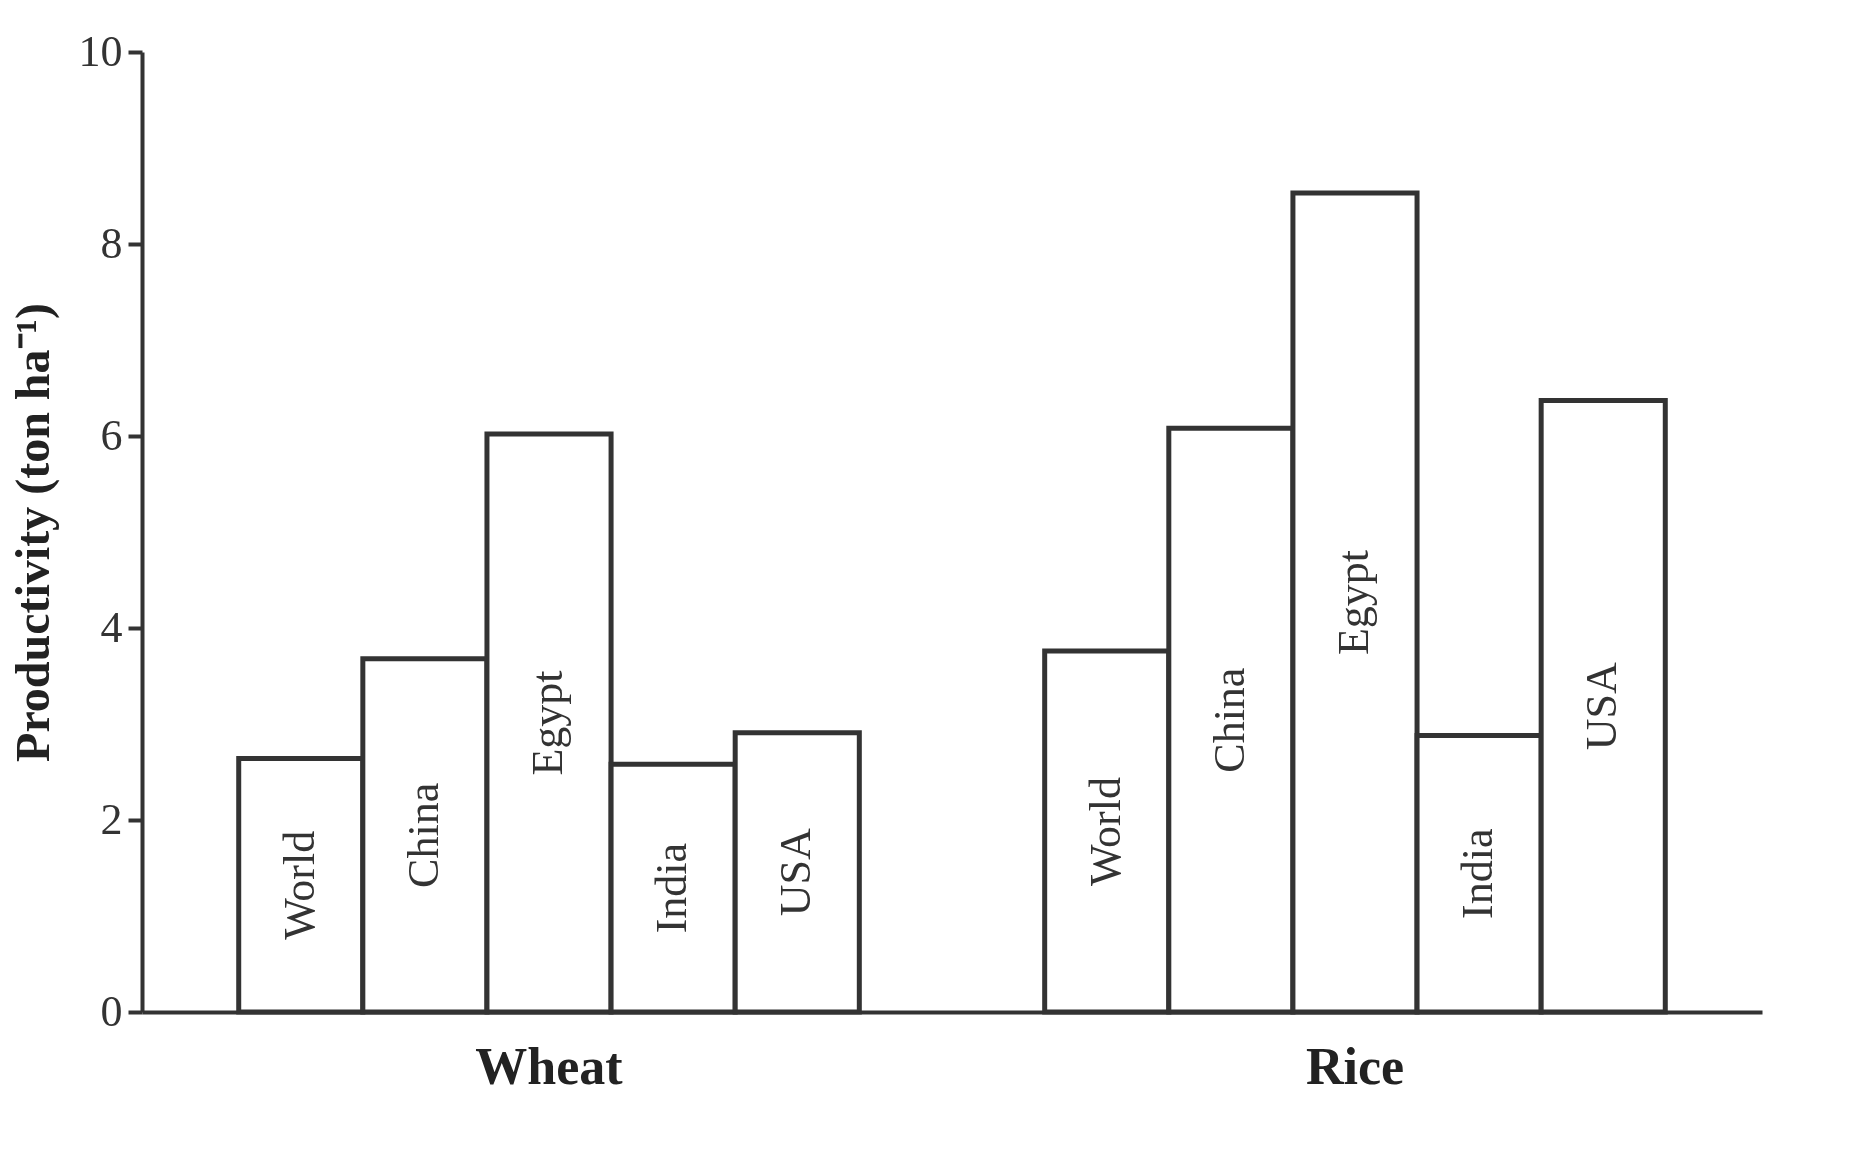 The image size is (1873, 1164). What do you see at coordinates (1353, 603) in the screenshot?
I see `text: Egypt` at bounding box center [1353, 603].